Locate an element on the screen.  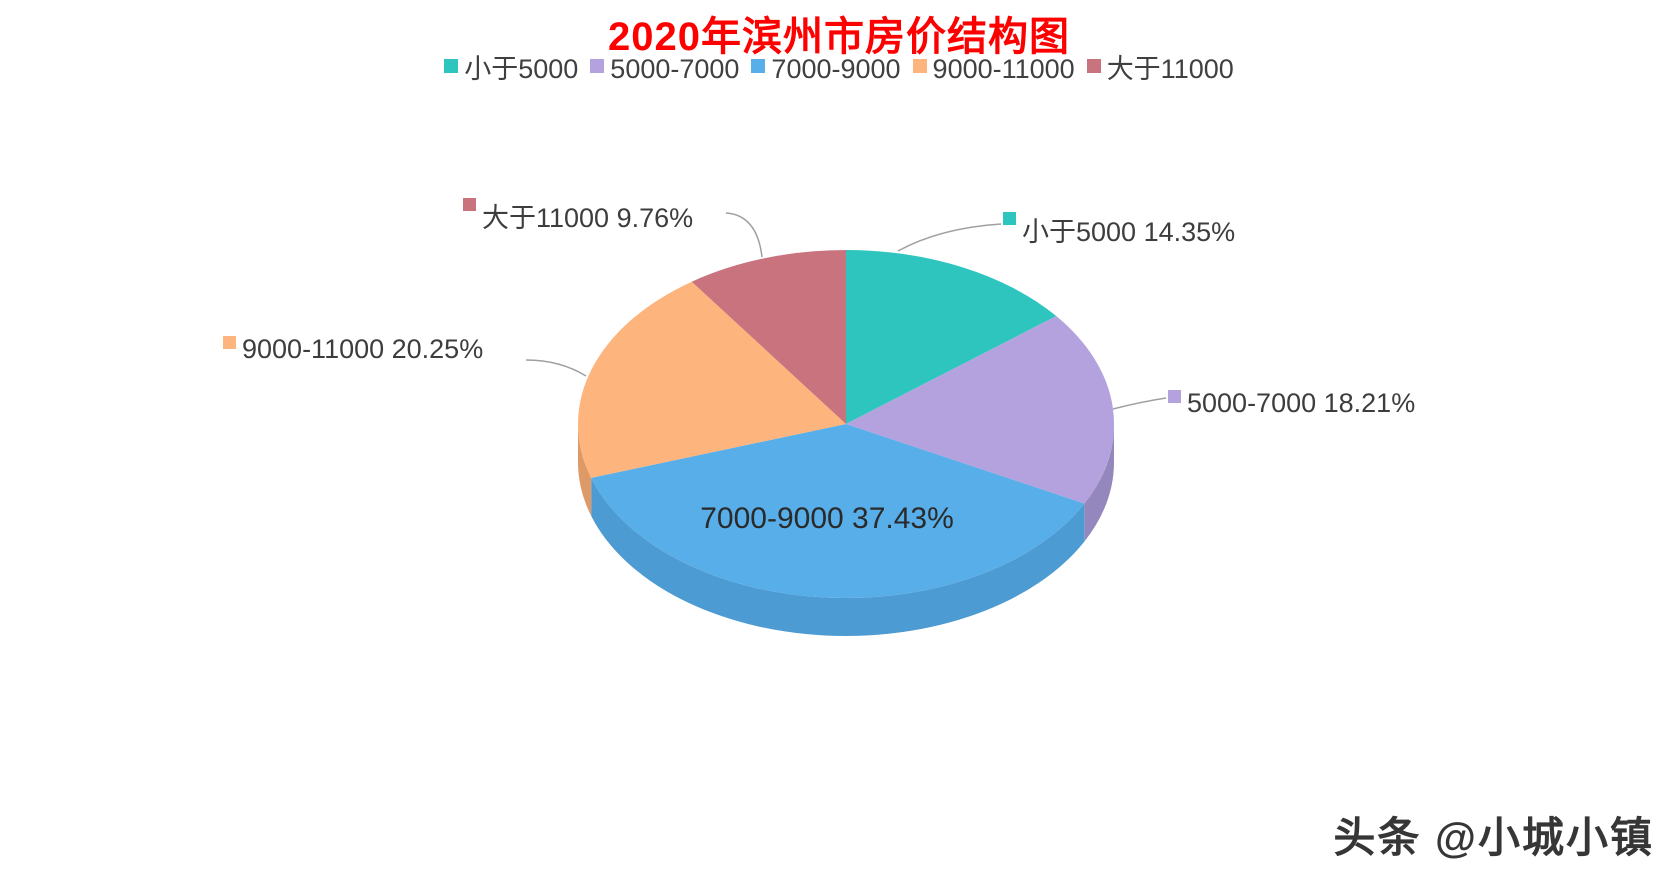
slice-label-text-4: 大于11000 9.76% is located at coordinates (588, 218).